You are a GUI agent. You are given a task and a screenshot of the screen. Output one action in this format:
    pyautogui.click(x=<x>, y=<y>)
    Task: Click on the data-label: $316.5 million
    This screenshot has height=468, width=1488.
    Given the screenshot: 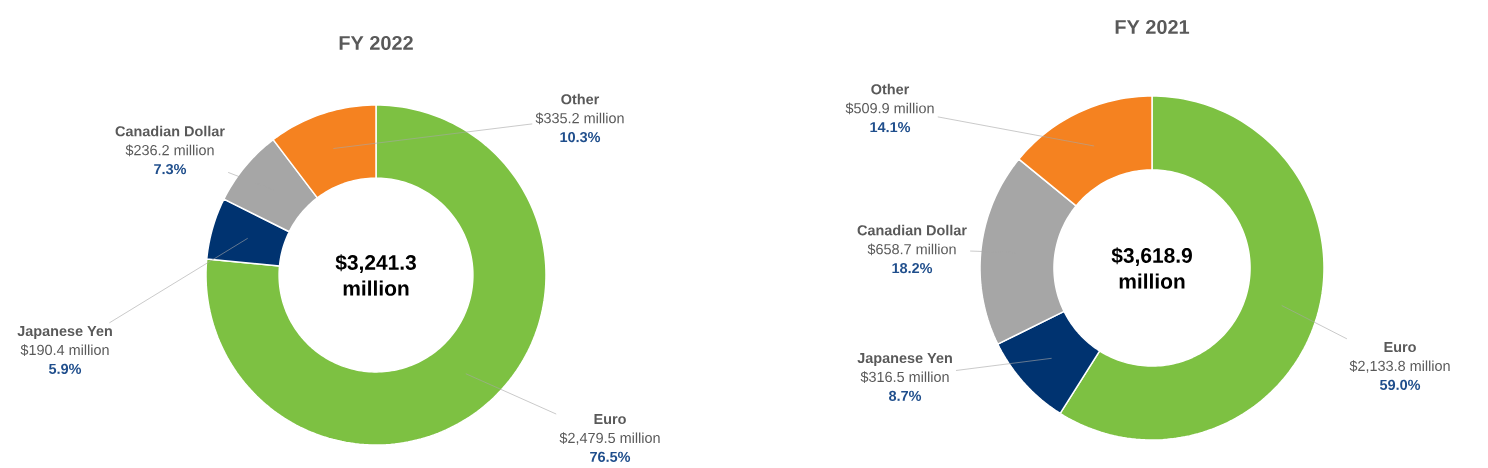 What is the action you would take?
    pyautogui.click(x=904, y=377)
    